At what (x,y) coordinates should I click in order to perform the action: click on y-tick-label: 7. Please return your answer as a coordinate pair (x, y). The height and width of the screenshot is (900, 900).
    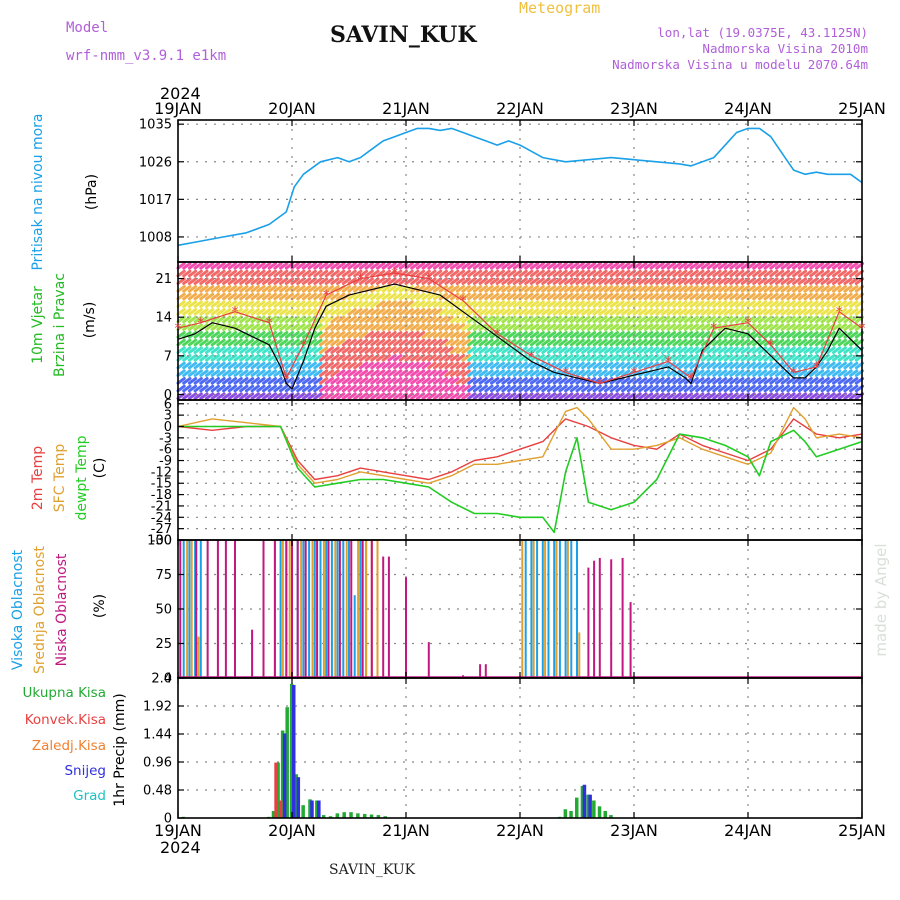
    Looking at the image, I should click on (168, 356).